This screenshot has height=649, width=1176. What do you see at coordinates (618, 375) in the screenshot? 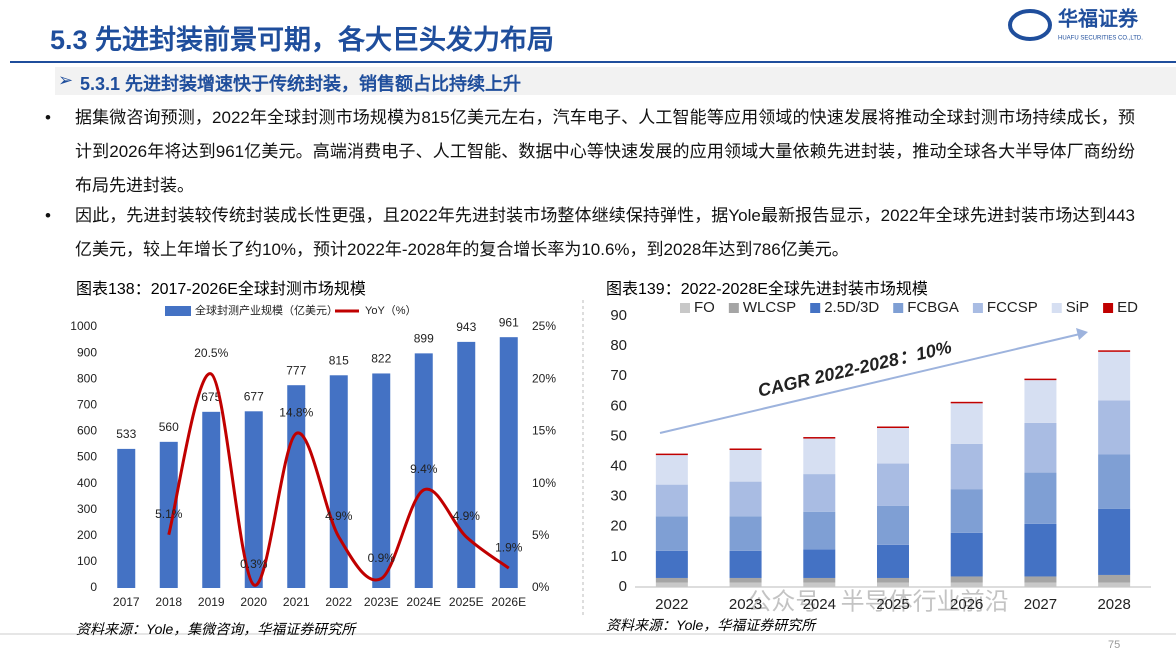
I see `y-tick-label: 70` at bounding box center [618, 375].